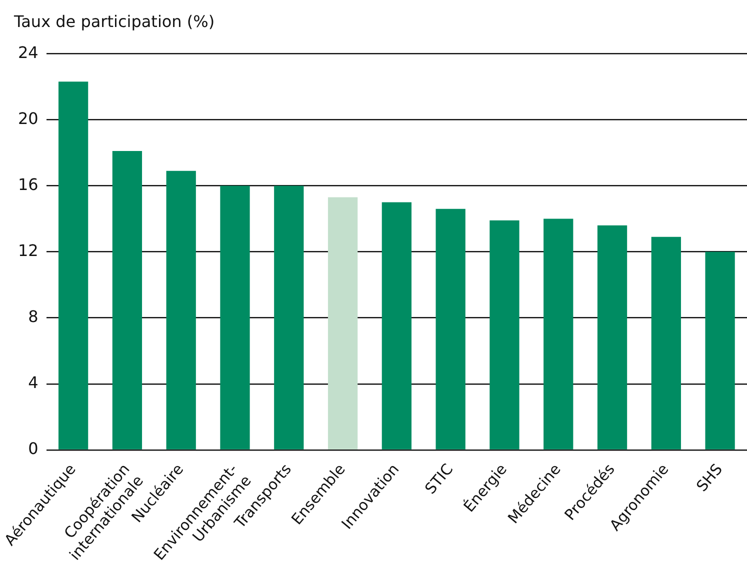 Image resolution: width=747 pixels, height=579 pixels. I want to click on y-tick-label: 0, so click(33, 448).